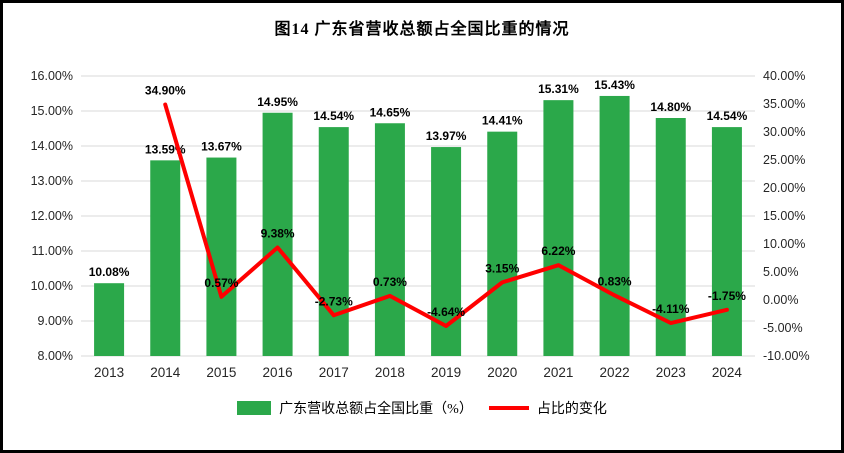 This screenshot has height=453, width=844. I want to click on right-axis-tick-label: -10.00%, so click(786, 356).